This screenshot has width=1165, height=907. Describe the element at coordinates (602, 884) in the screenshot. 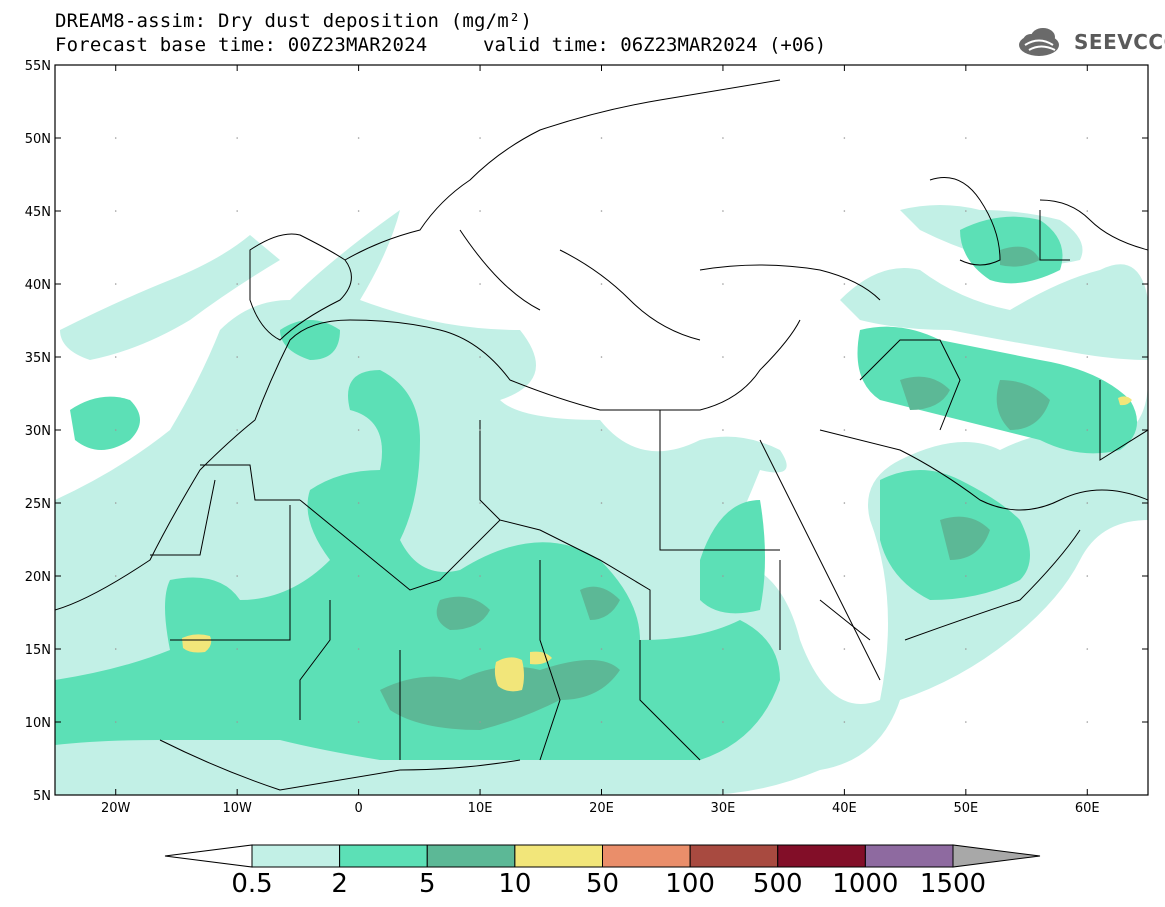

I see `colorbar-label: 50` at that location.